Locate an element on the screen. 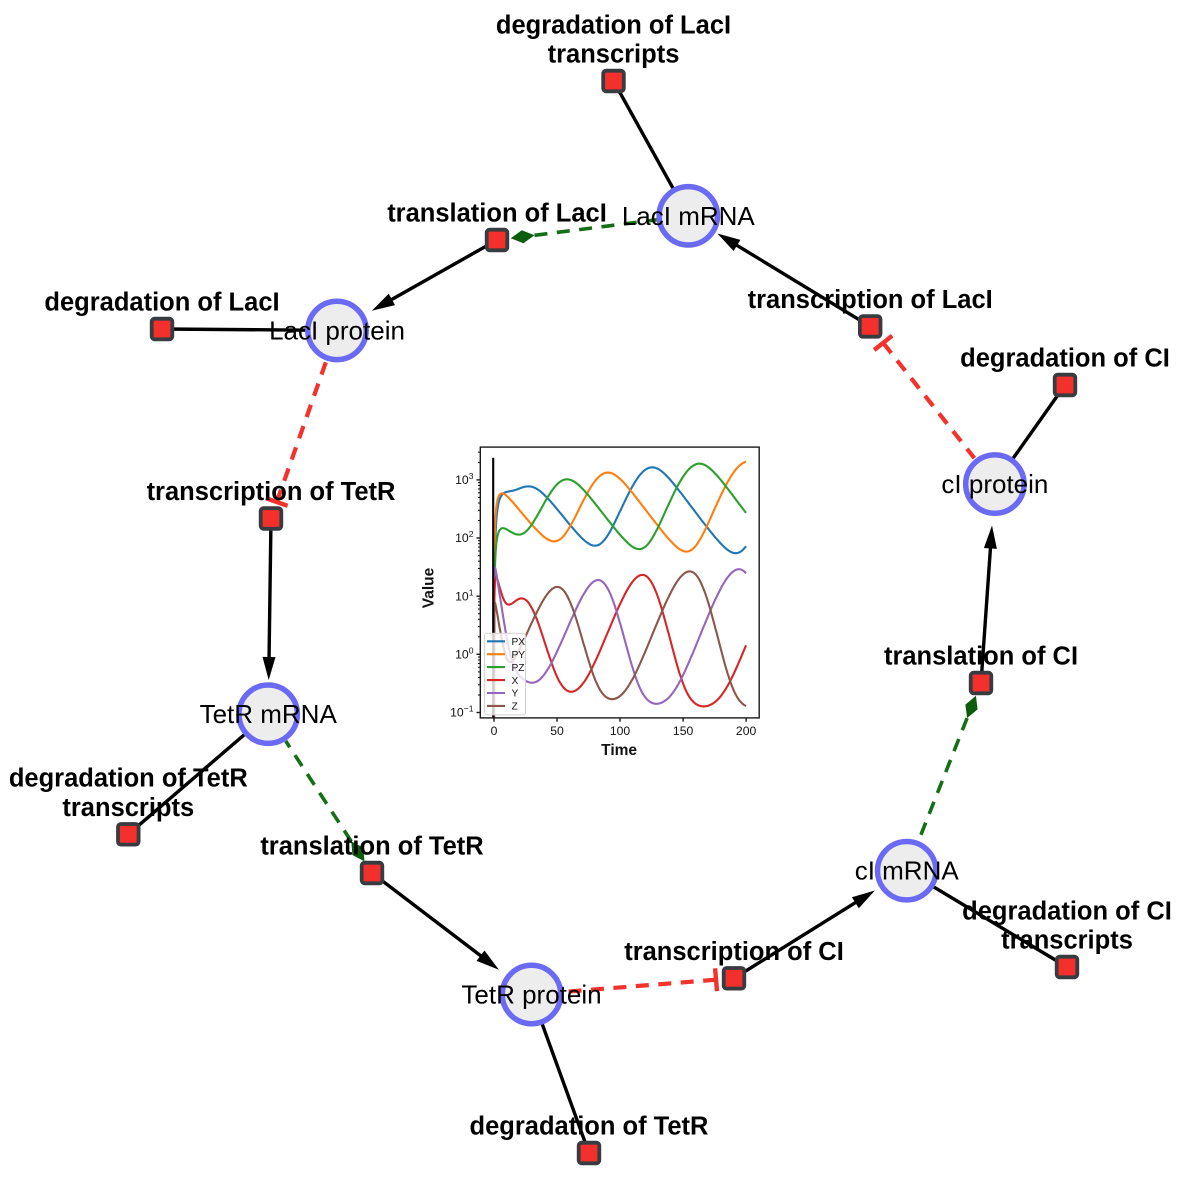  svg-text: PY is located at coordinates (519, 655).